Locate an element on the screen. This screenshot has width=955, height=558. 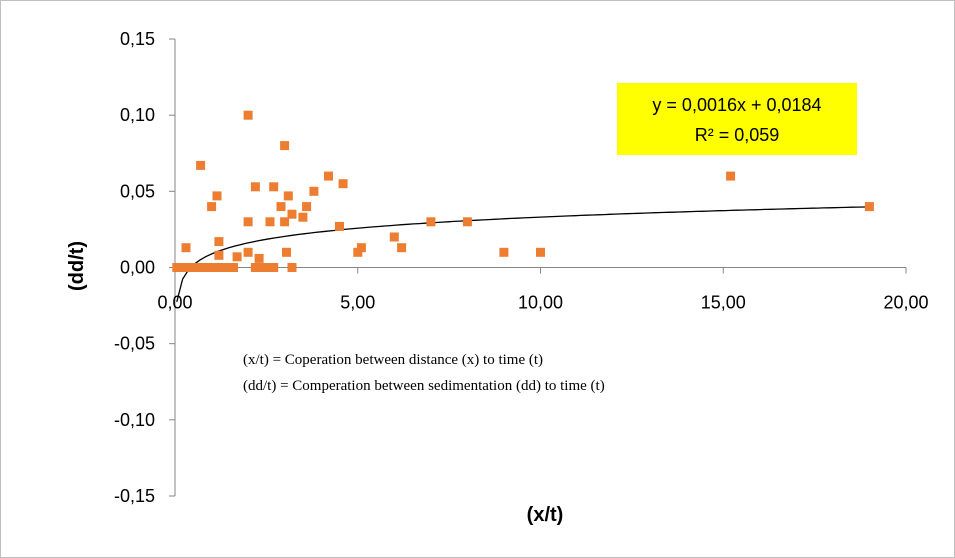
trendline-r-squared: R² = 0,059 is located at coordinates (737, 135).